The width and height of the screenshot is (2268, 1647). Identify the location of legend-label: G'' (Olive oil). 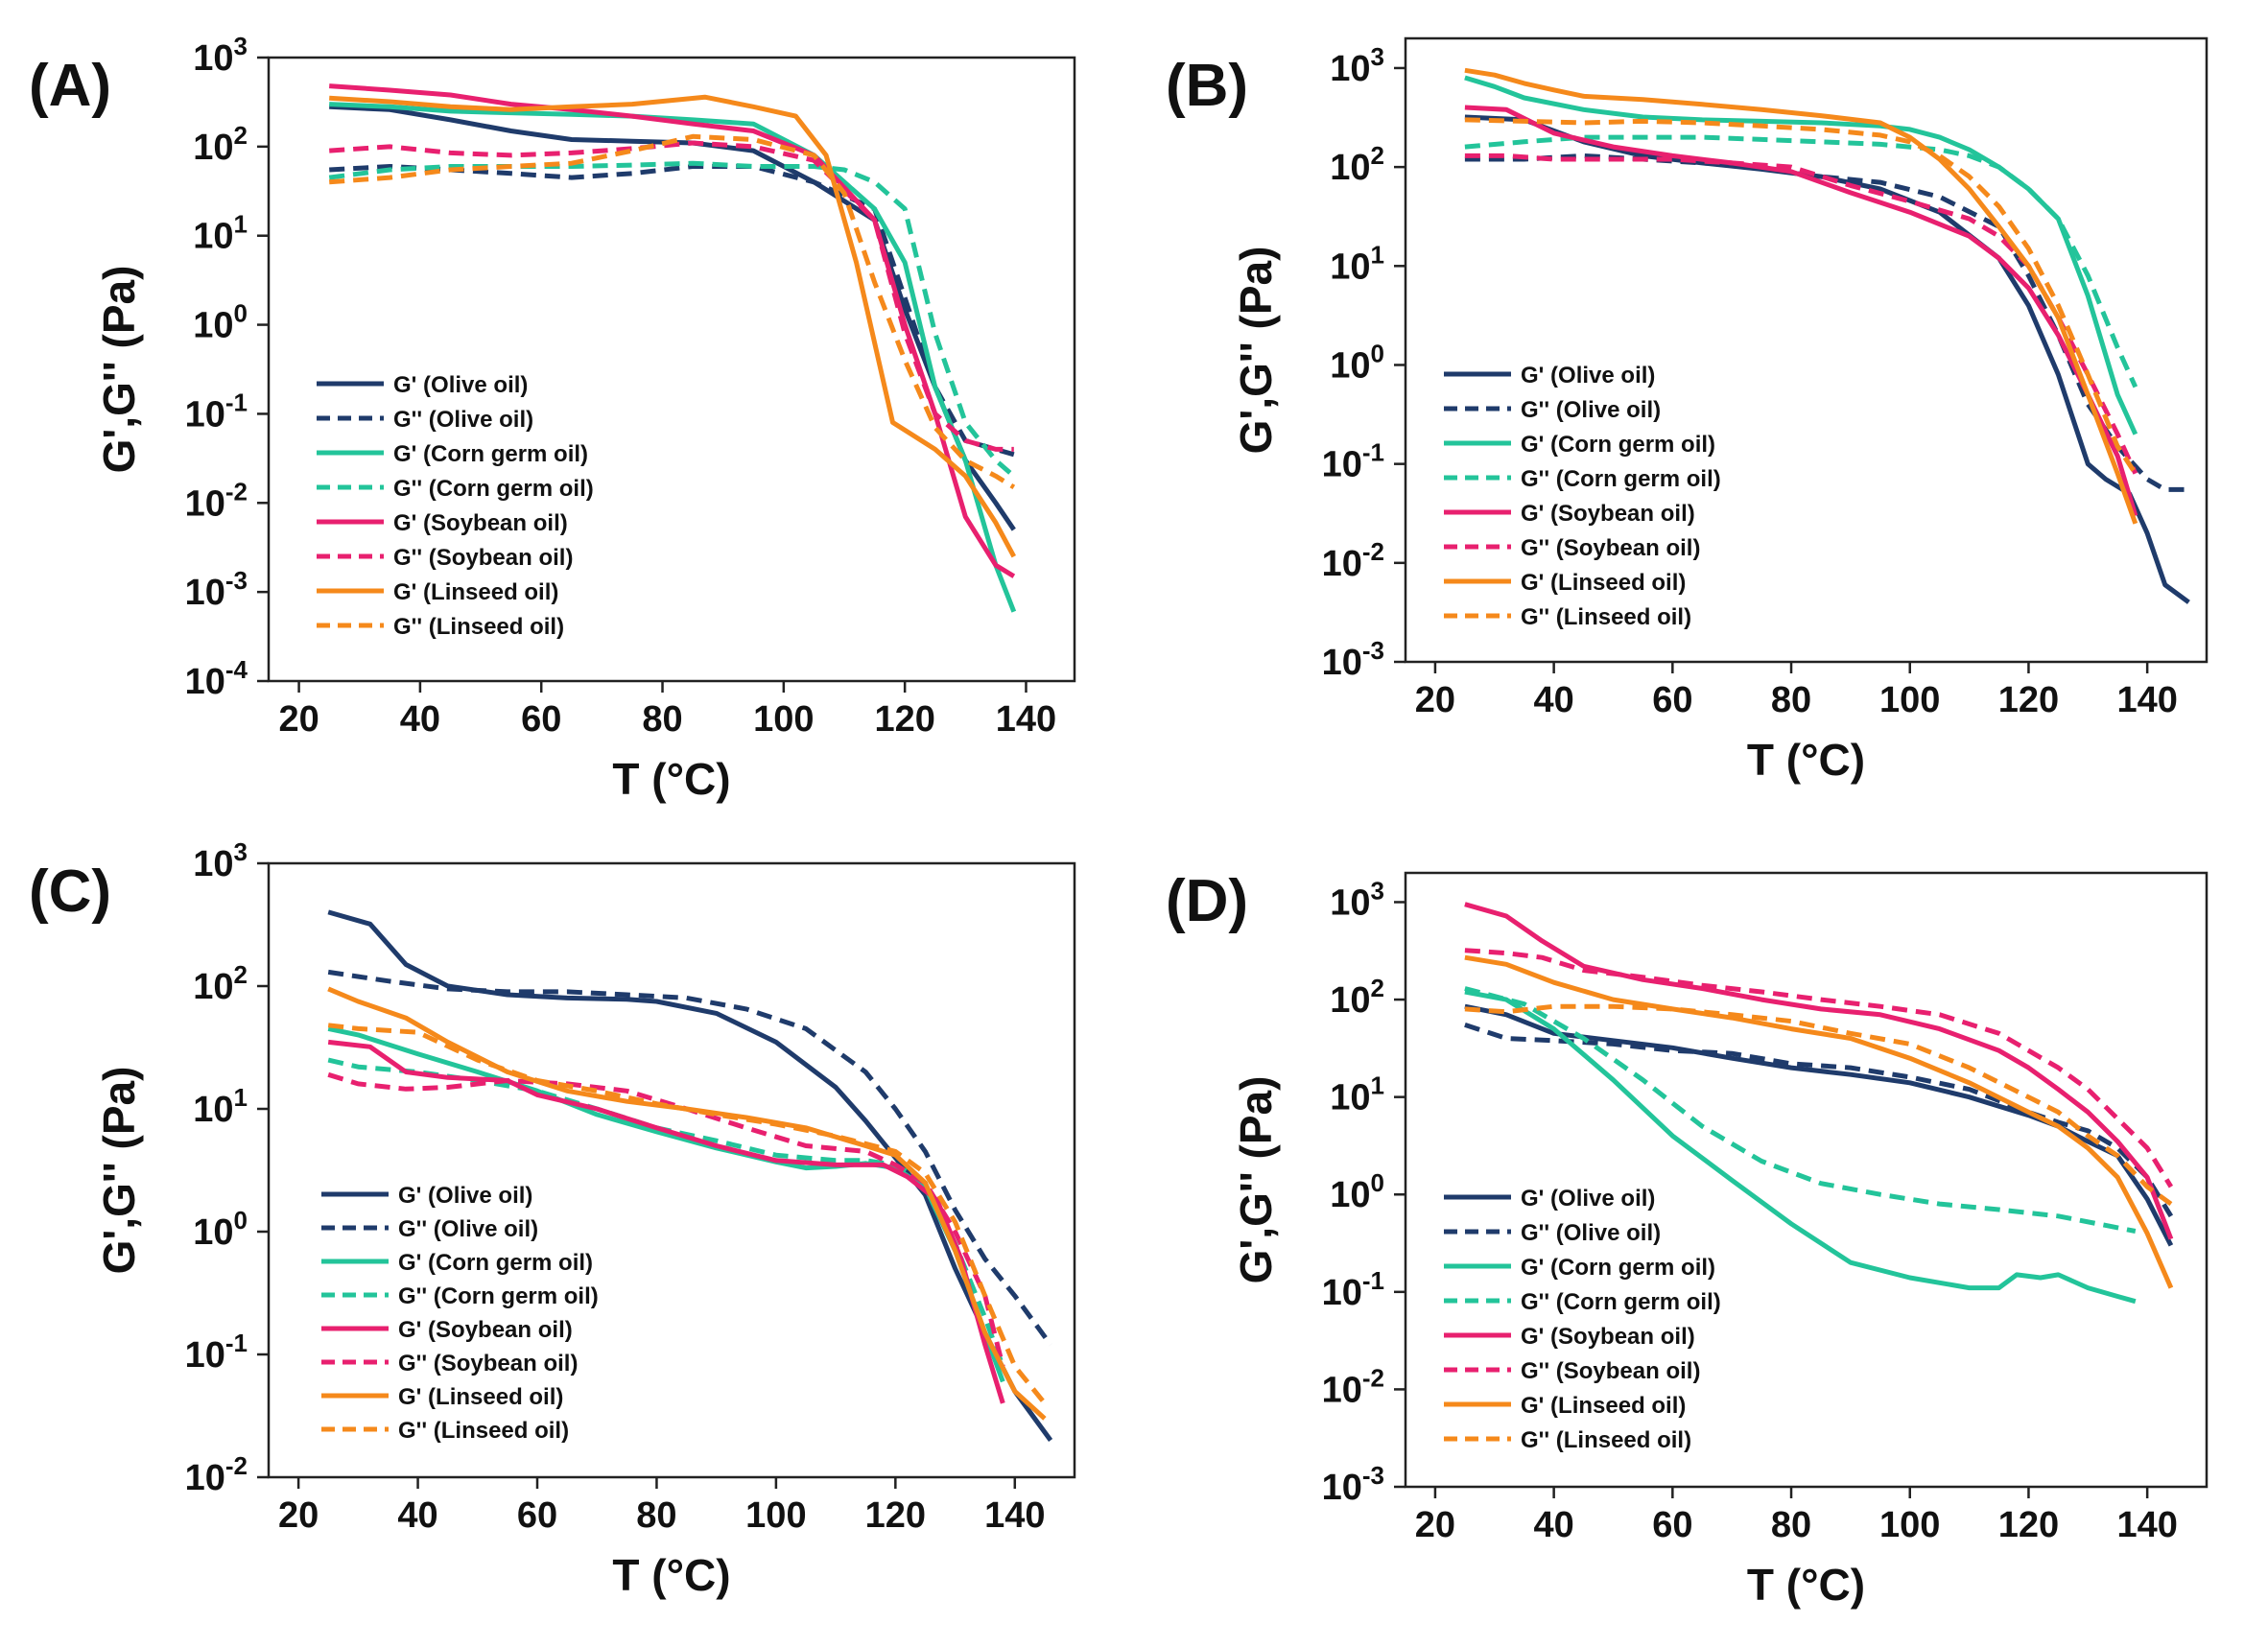
(468, 1229).